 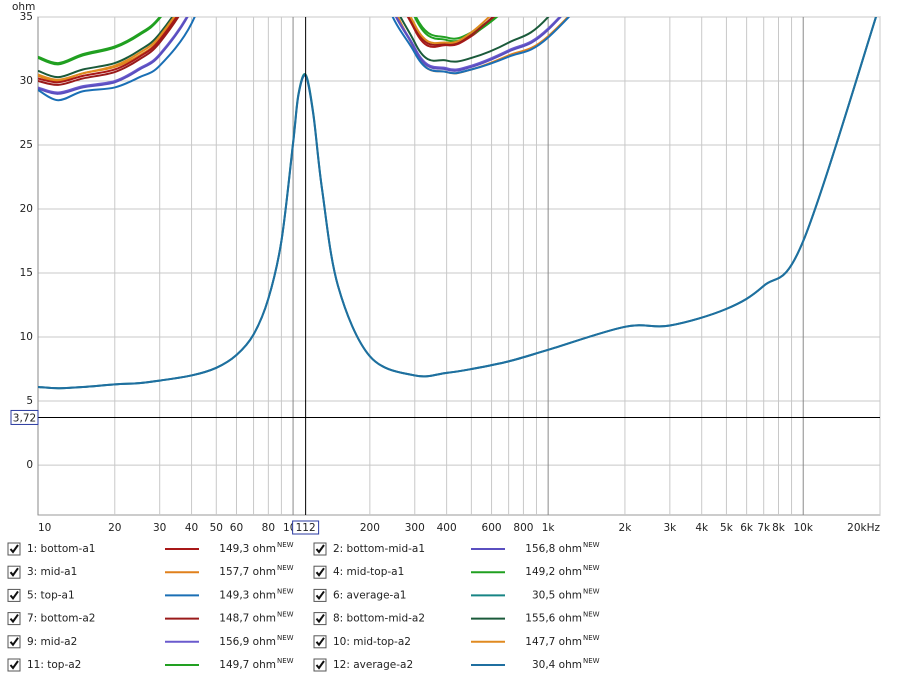 I want to click on cursor-x-label: 112, so click(x=306, y=528).